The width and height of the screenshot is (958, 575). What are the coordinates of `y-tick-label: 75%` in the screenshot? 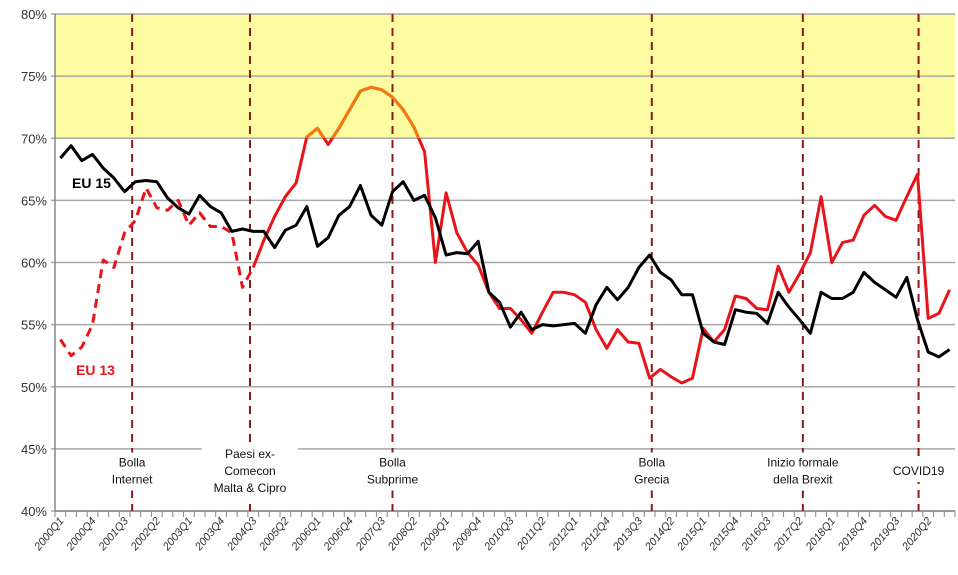 It's located at (34, 76).